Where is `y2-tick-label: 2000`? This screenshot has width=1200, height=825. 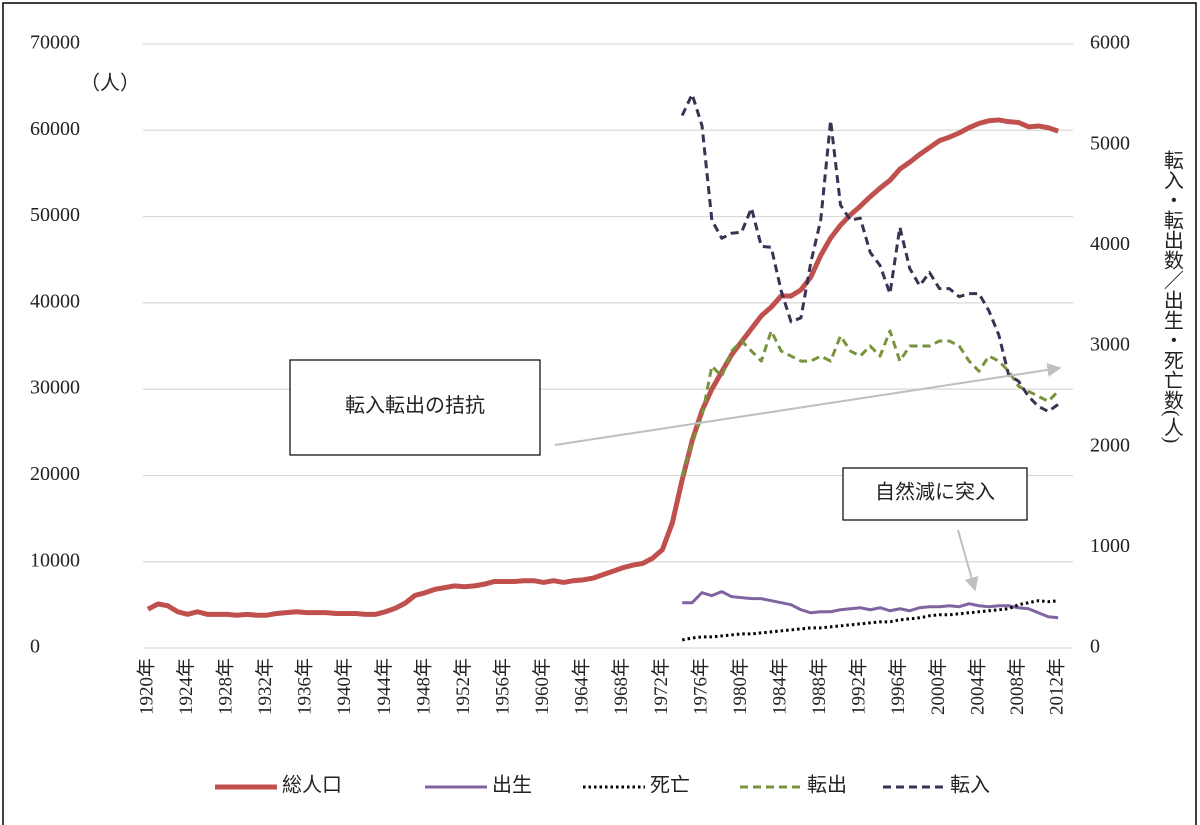
y2-tick-label: 2000 is located at coordinates (1110, 445).